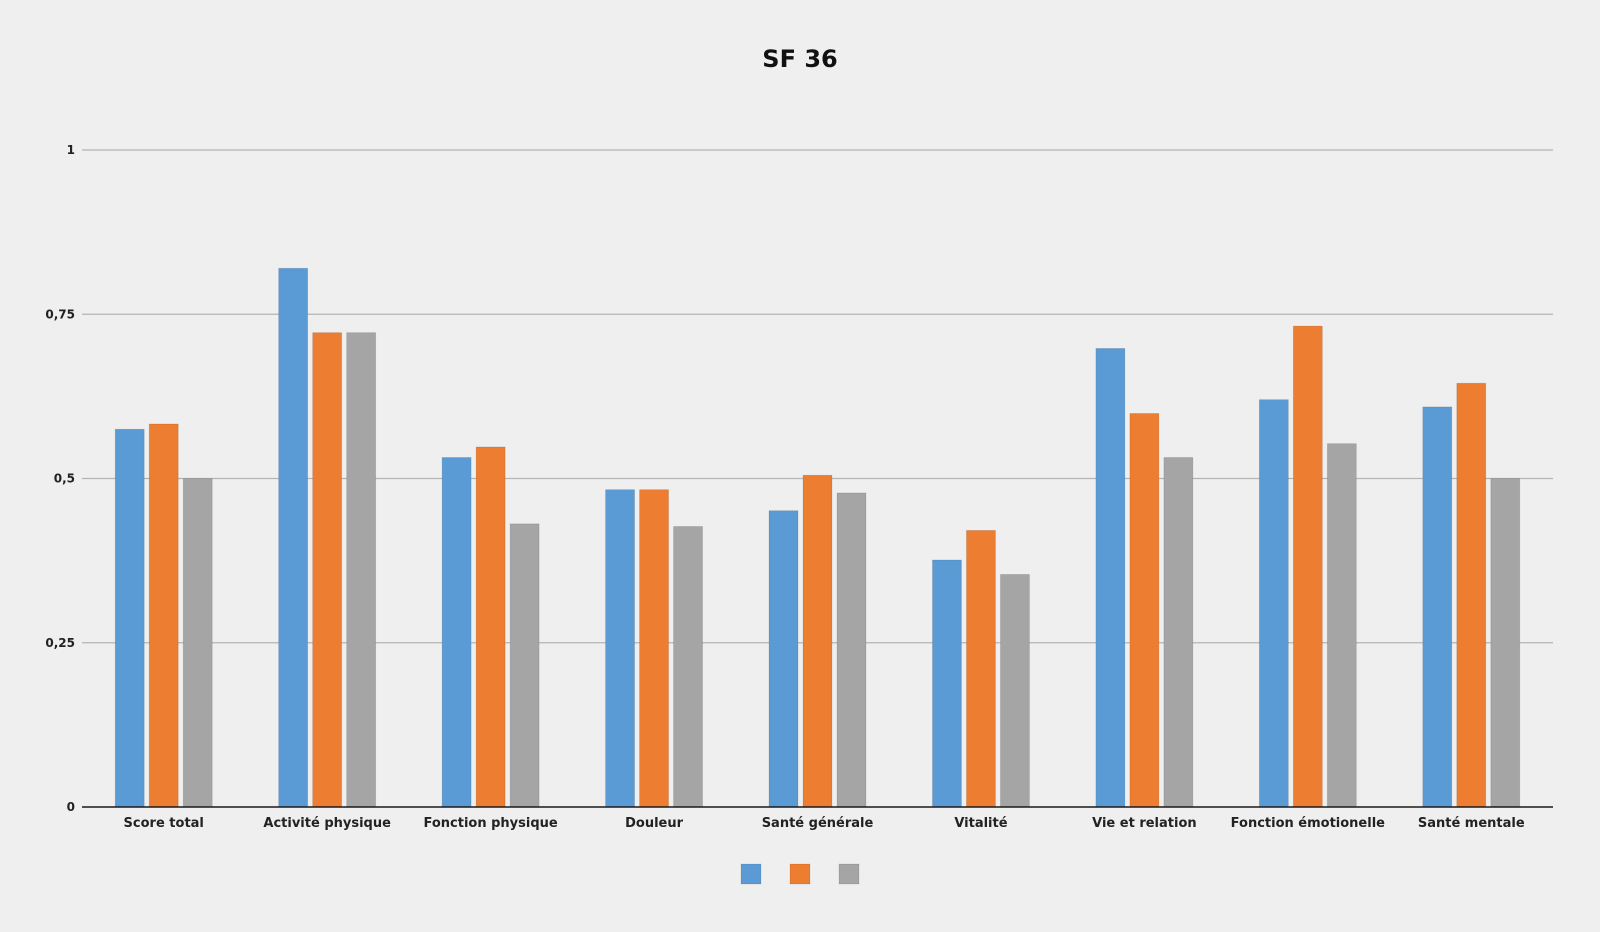  Describe the element at coordinates (71, 150) in the screenshot. I see `y-tick-label: 1` at that location.